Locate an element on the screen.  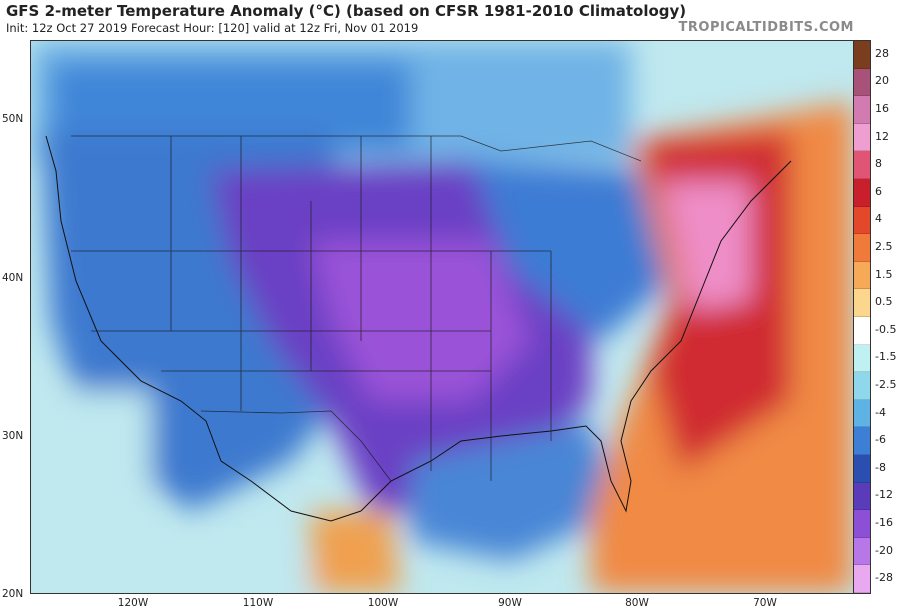
colorbar-label: -2.5 is located at coordinates (886, 384).